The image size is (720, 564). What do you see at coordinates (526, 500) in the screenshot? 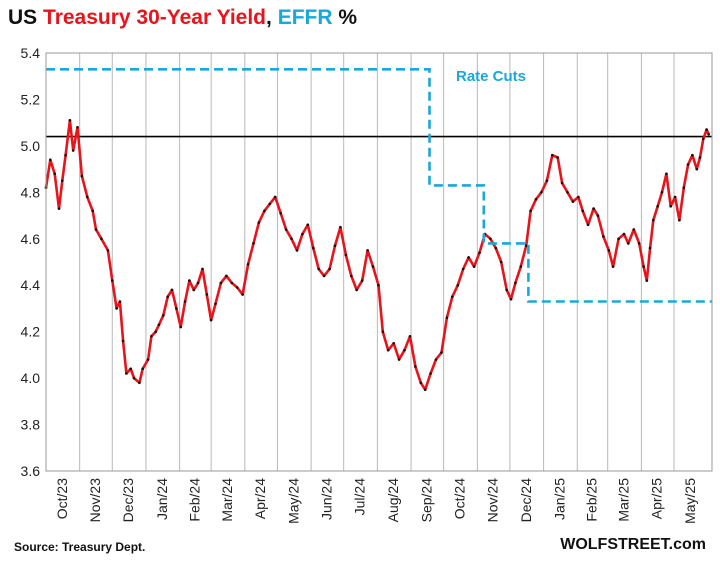
I see `x-tick-label: Dec/24` at bounding box center [526, 500].